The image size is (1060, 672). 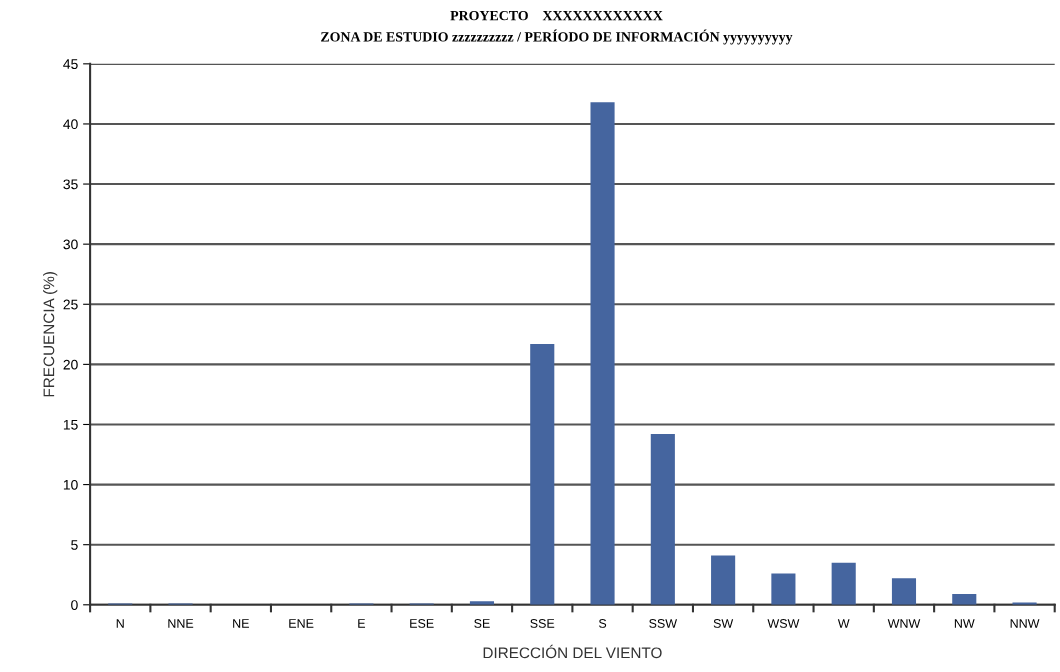 I want to click on y-tick-label: 15, so click(x=70, y=424).